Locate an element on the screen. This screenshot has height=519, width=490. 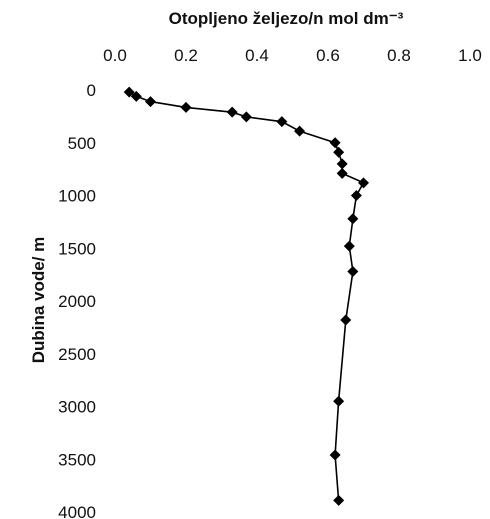
y-tick-label: 500 is located at coordinates (82, 143).